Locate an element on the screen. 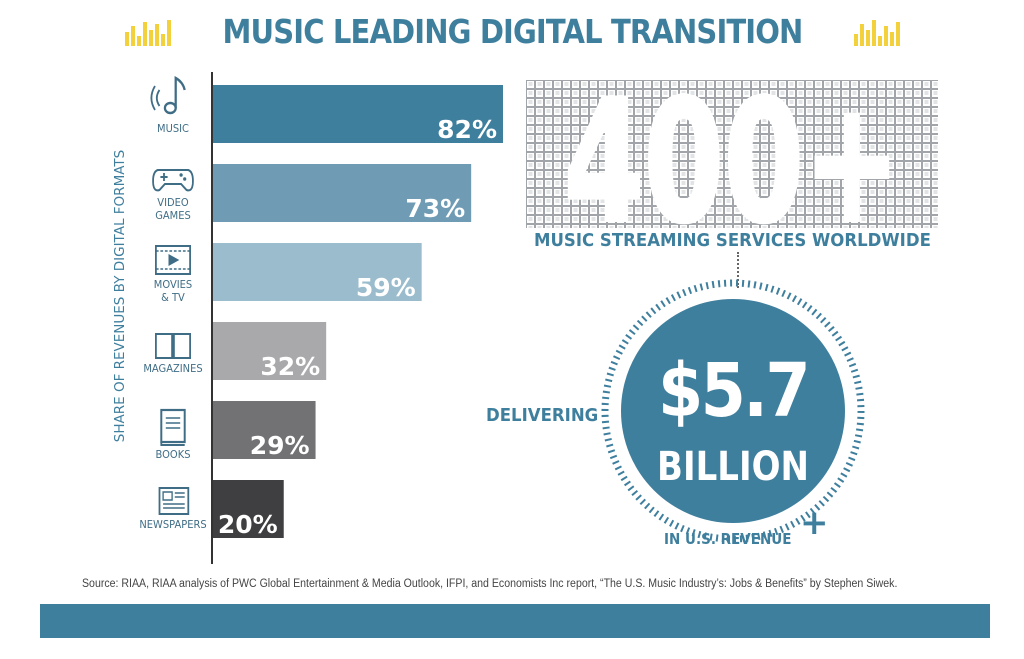  bar-value-label-1: 73% is located at coordinates (435, 208).